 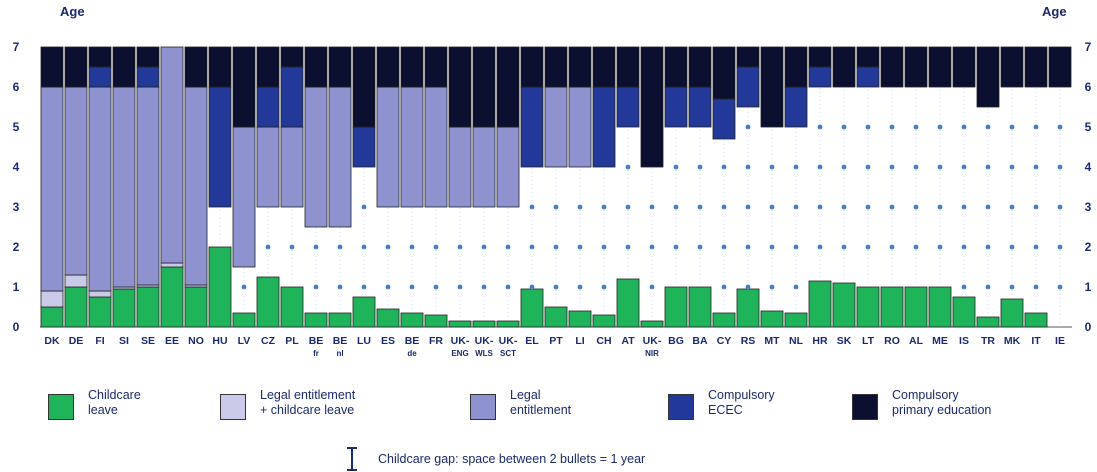 I want to click on y-axis-title-left: Age, so click(x=72, y=11).